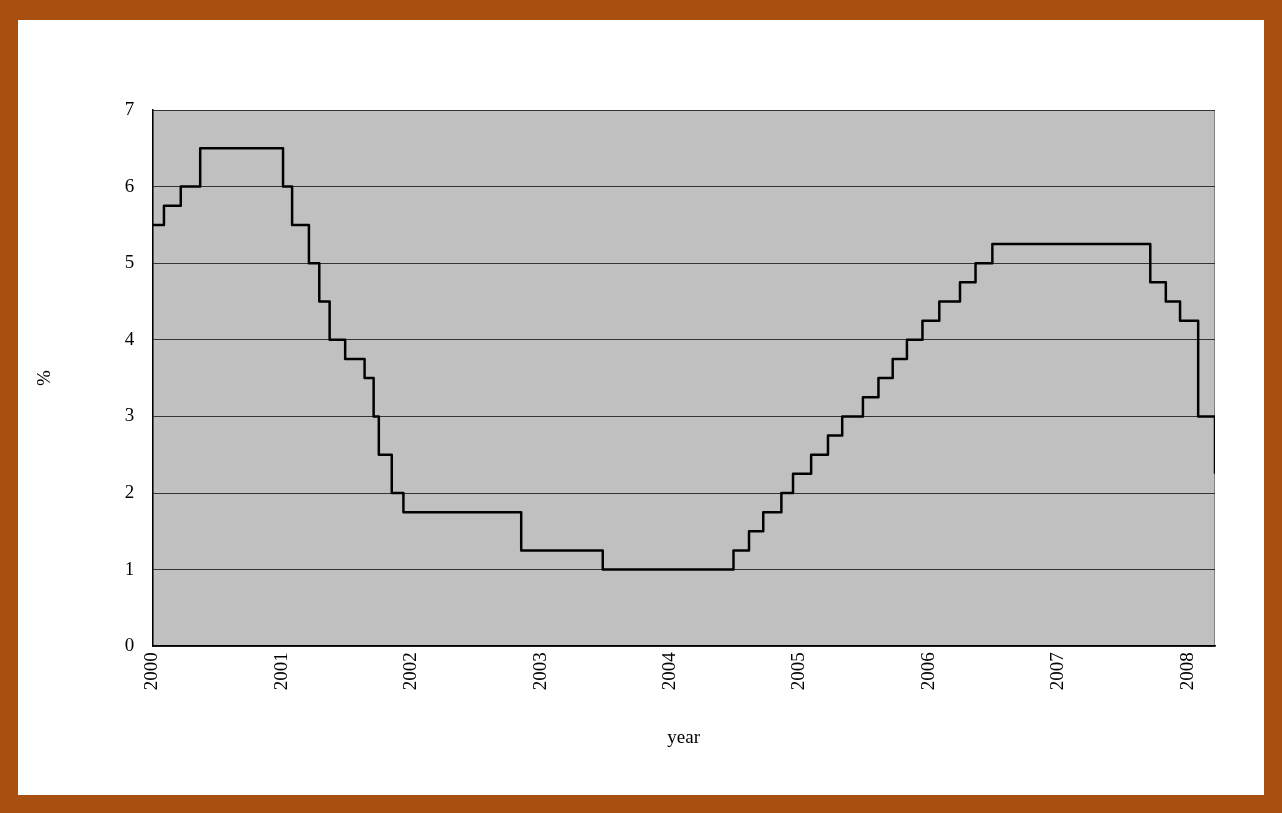  Describe the element at coordinates (927, 671) in the screenshot. I see `x-tick-label: 2006` at that location.